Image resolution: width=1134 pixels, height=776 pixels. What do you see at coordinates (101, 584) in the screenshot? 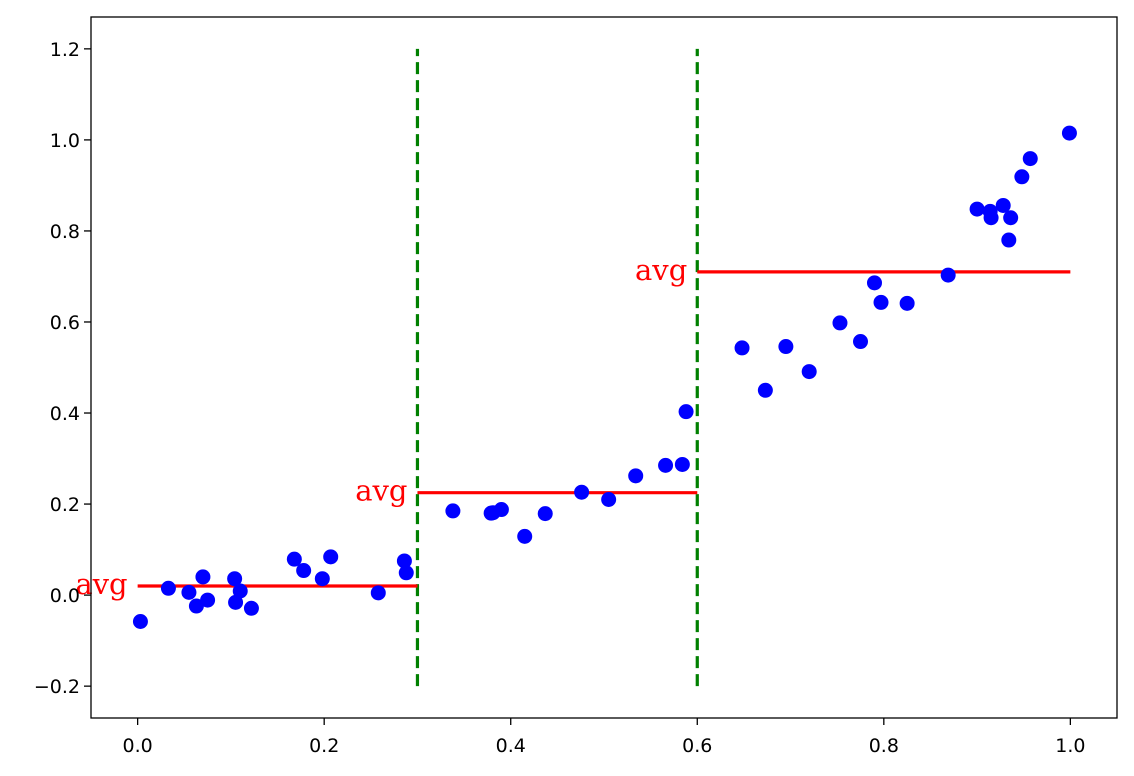
I see `avg-label-1: avg` at bounding box center [101, 584].